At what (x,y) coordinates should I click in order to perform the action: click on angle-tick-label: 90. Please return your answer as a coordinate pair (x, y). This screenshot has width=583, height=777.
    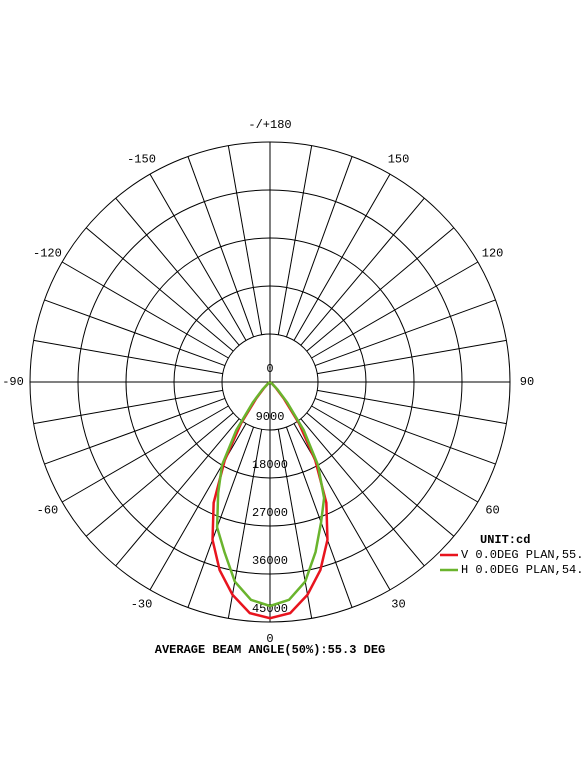
    Looking at the image, I should click on (527, 382).